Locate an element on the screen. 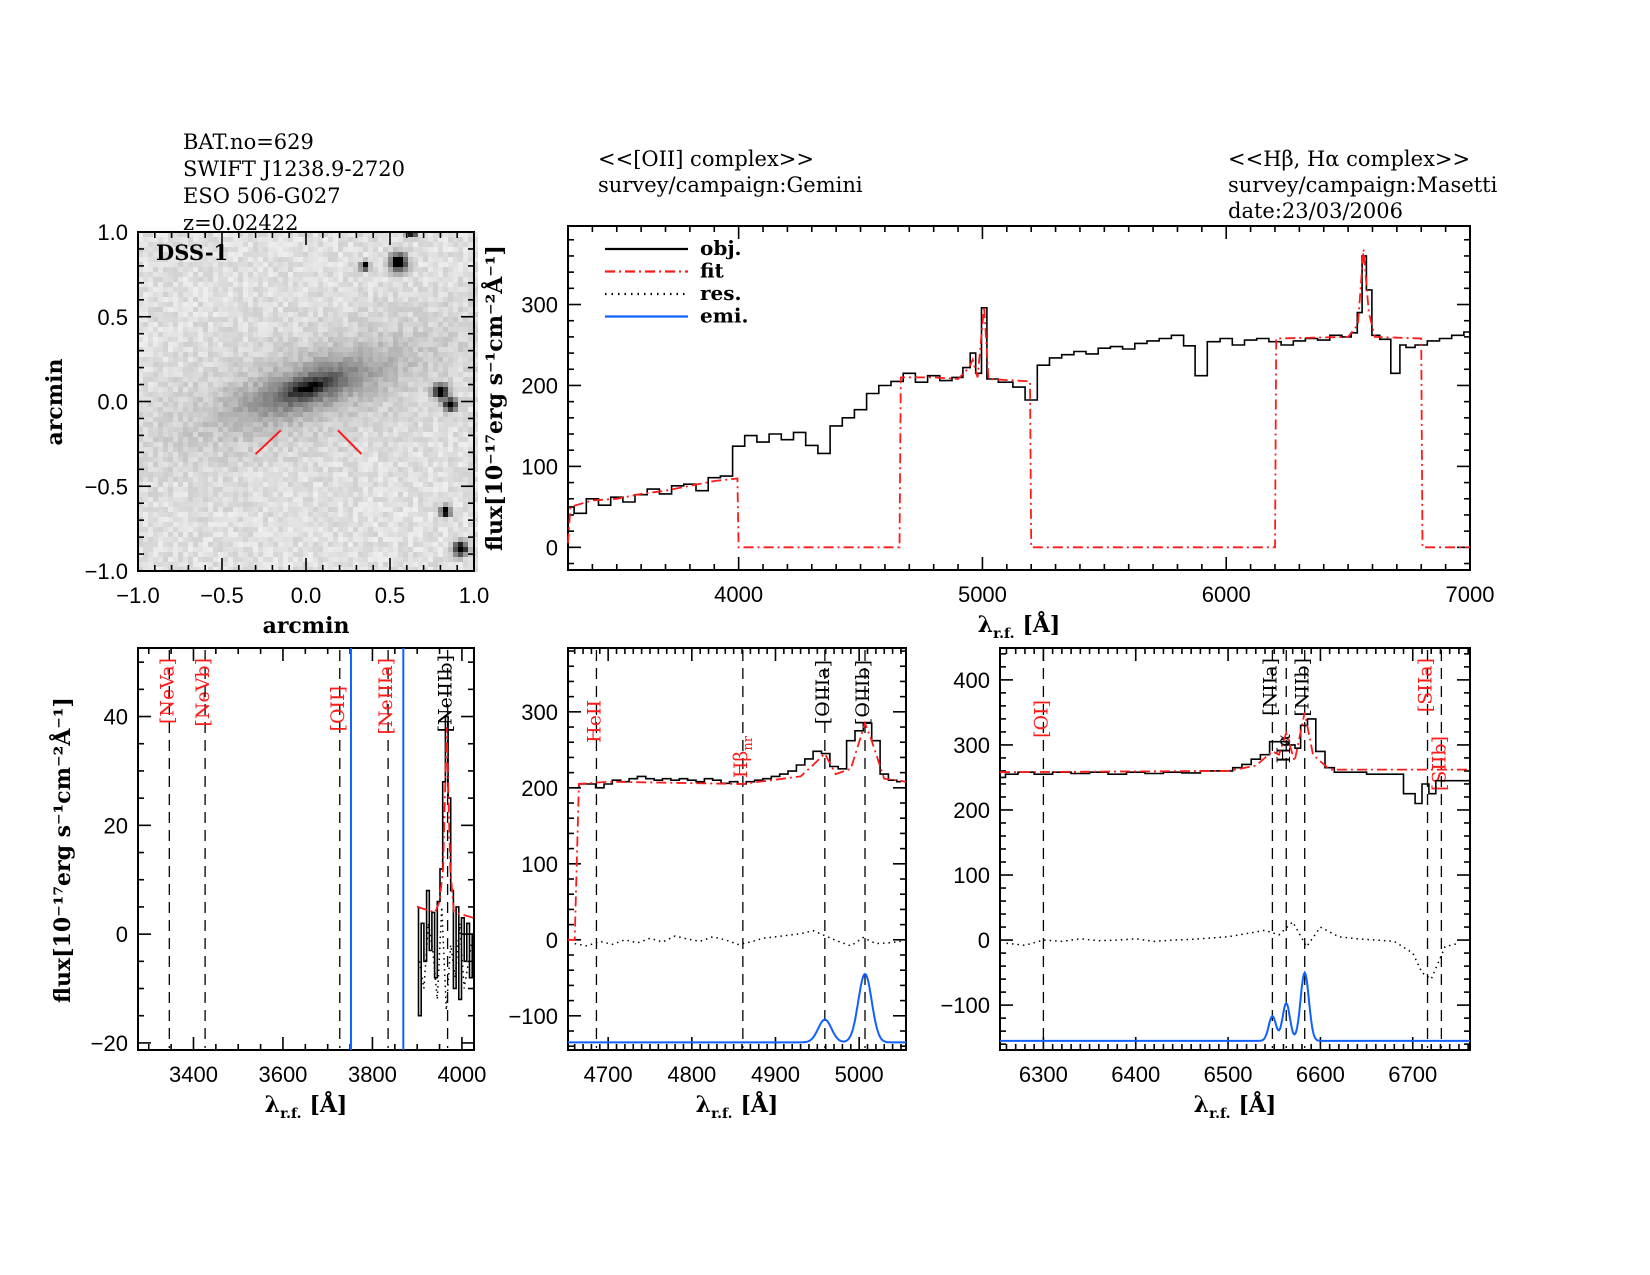 Image resolution: width=1650 pixels, height=1275 pixels. swift-name: SWIFT J1238.9-2720 is located at coordinates (294, 169).